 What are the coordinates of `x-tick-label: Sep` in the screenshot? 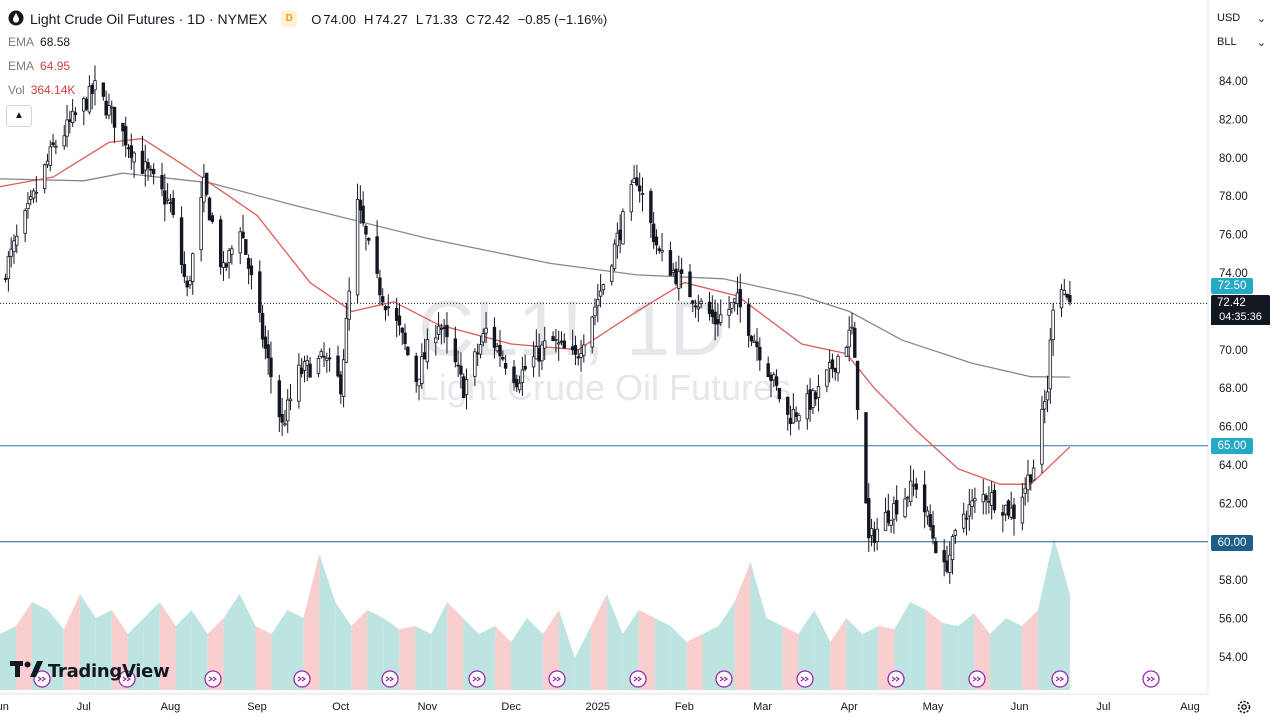 It's located at (257, 707).